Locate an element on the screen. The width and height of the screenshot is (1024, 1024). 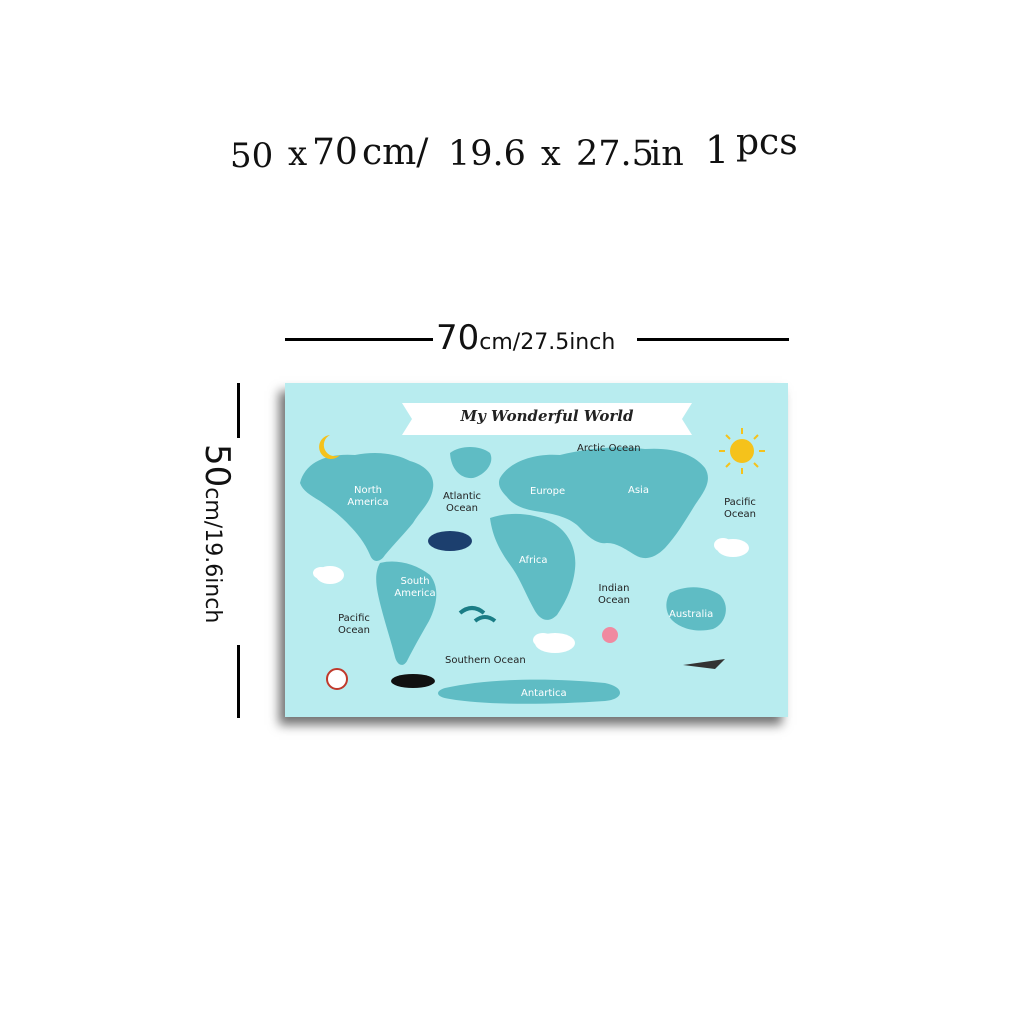
antarctica-landmass is located at coordinates (529, 691).